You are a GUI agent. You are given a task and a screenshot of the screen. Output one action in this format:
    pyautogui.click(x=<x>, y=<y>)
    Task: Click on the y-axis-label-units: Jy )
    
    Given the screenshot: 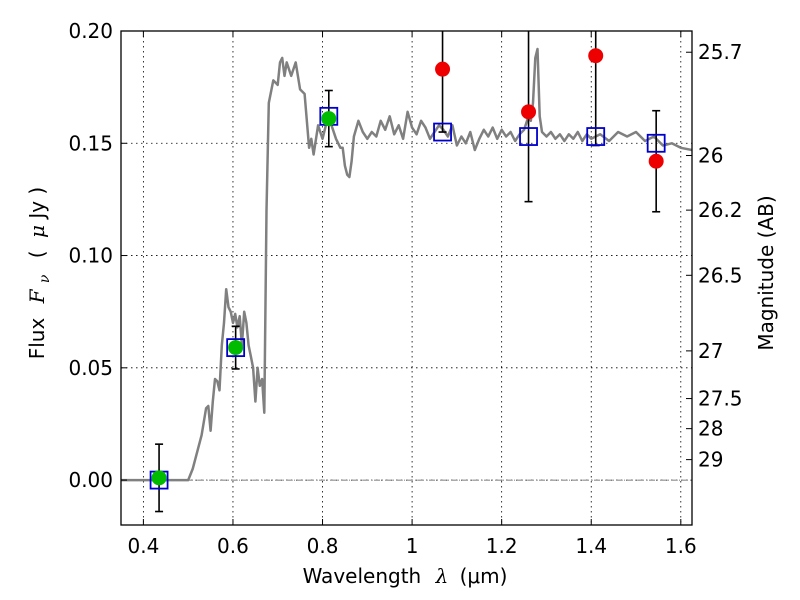 What is the action you would take?
    pyautogui.click(x=37, y=204)
    